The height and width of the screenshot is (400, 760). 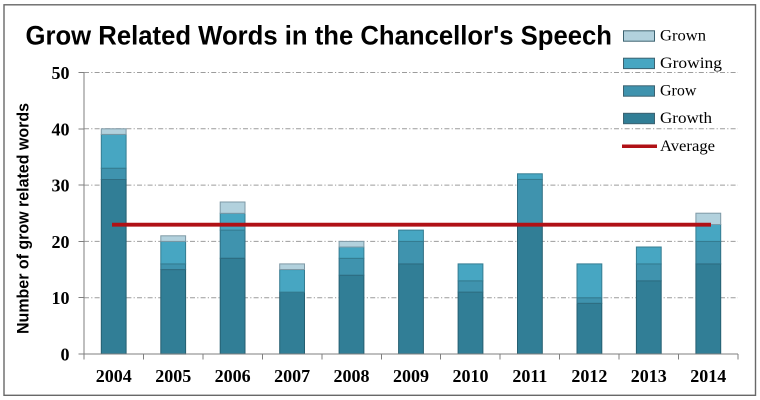 I want to click on svg-text: 2014, so click(x=708, y=376).